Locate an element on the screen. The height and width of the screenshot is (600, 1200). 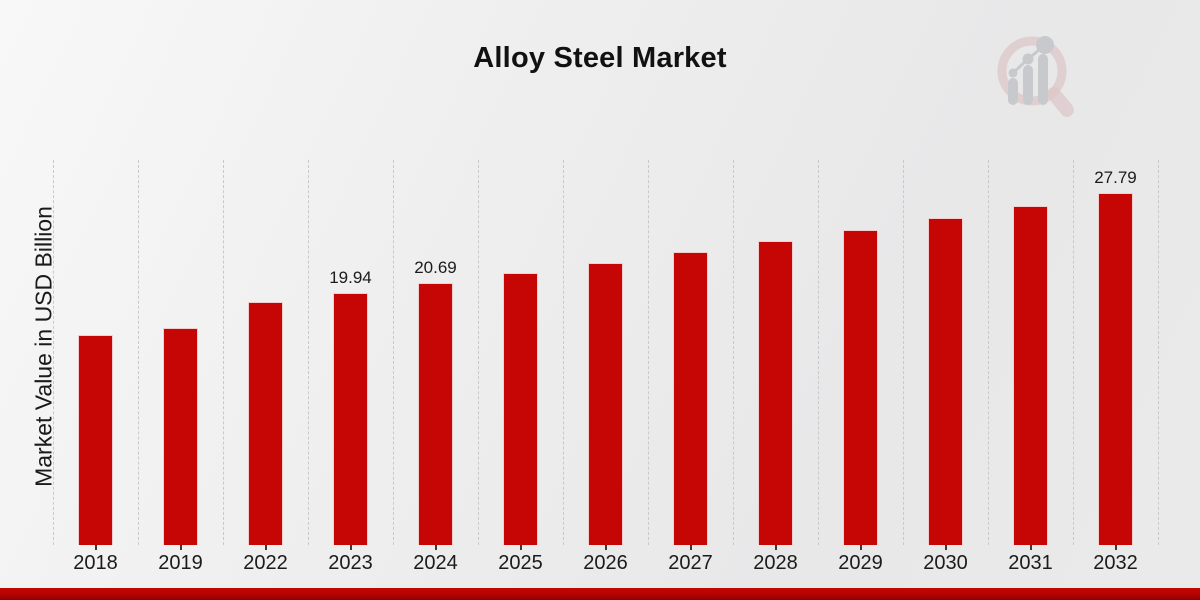
bar-2023 is located at coordinates (350, 418).